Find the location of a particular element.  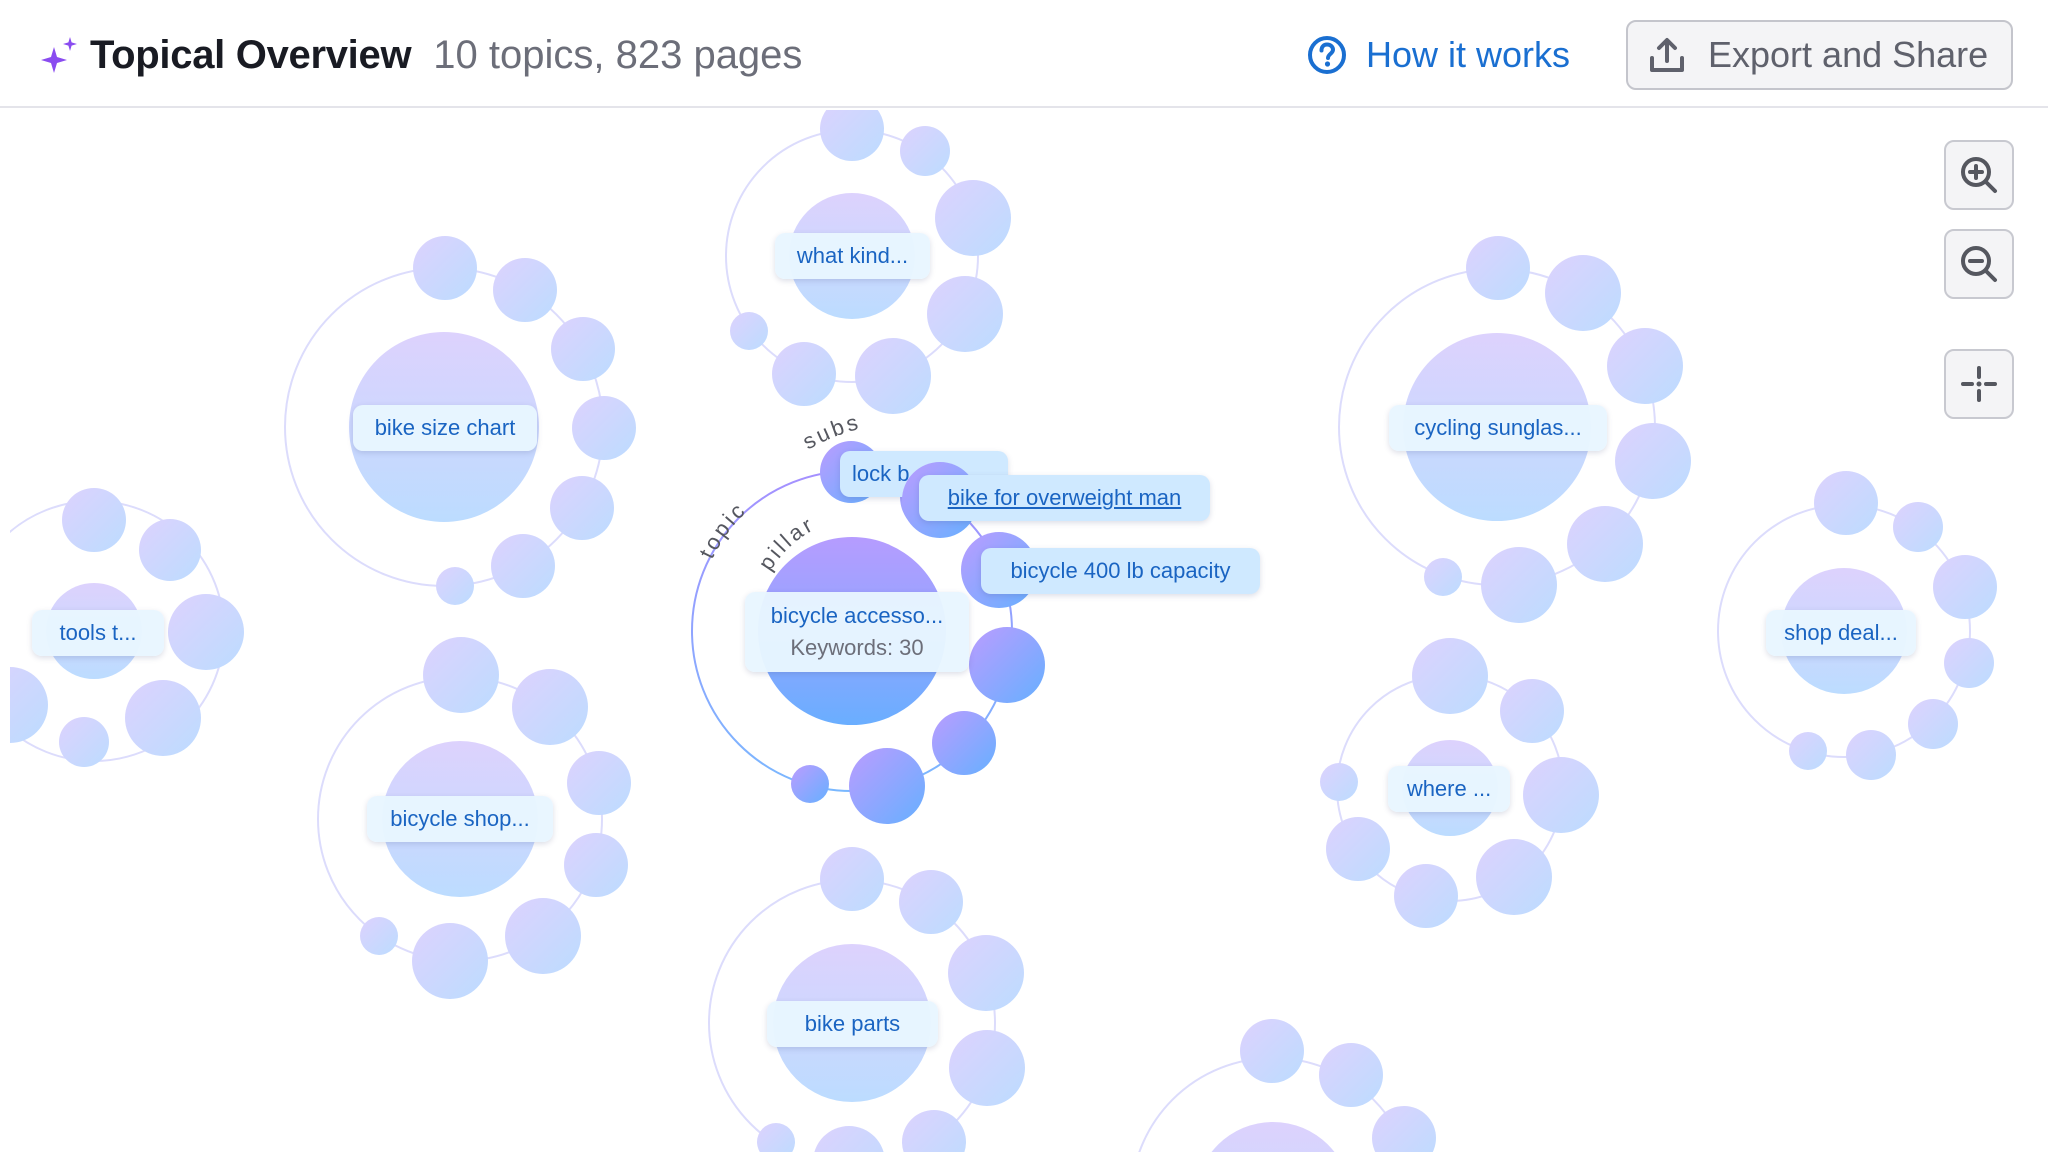

zoom-out-button is located at coordinates (1979, 264).